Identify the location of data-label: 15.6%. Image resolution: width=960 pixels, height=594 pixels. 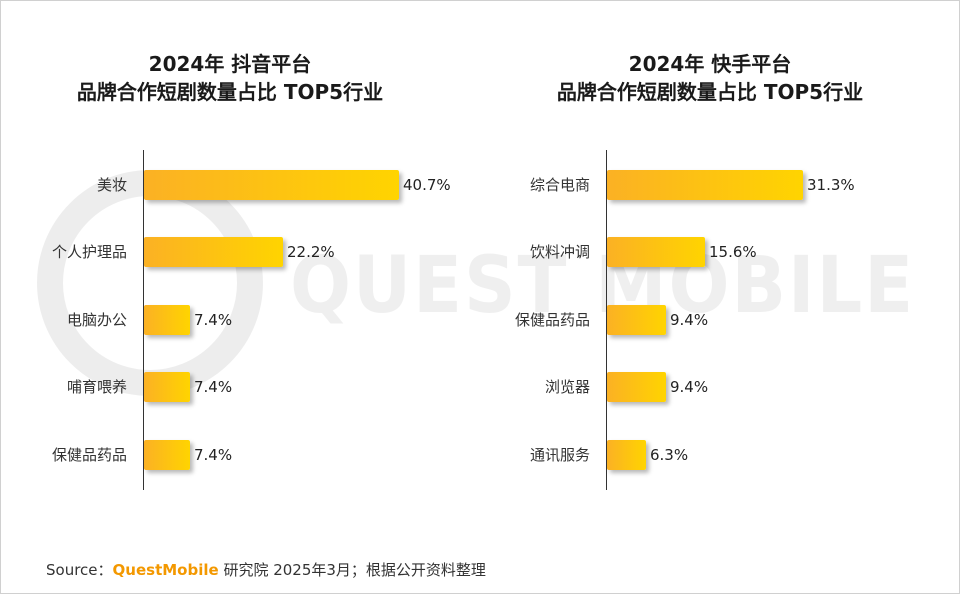
(733, 252).